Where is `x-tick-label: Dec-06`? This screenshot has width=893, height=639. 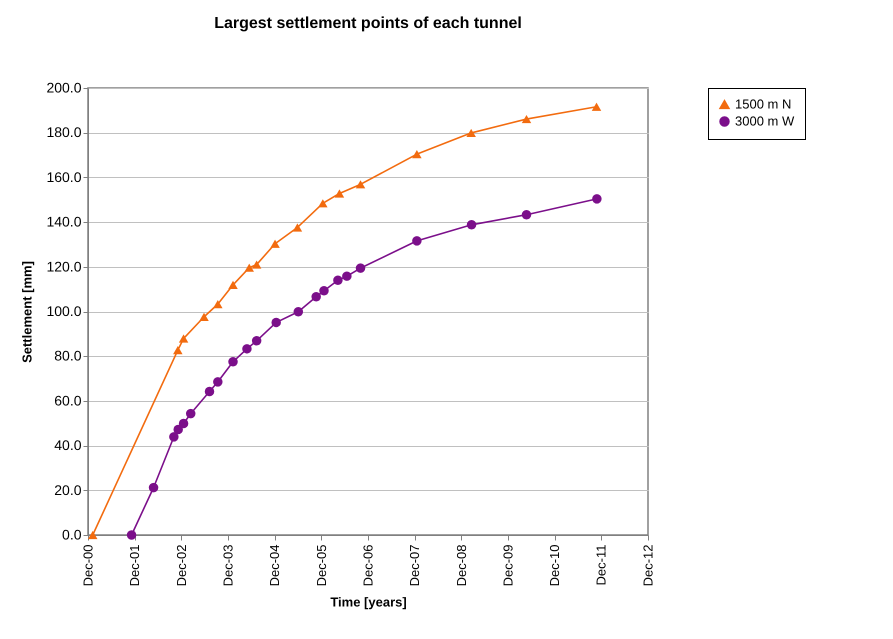 x-tick-label: Dec-06 is located at coordinates (368, 565).